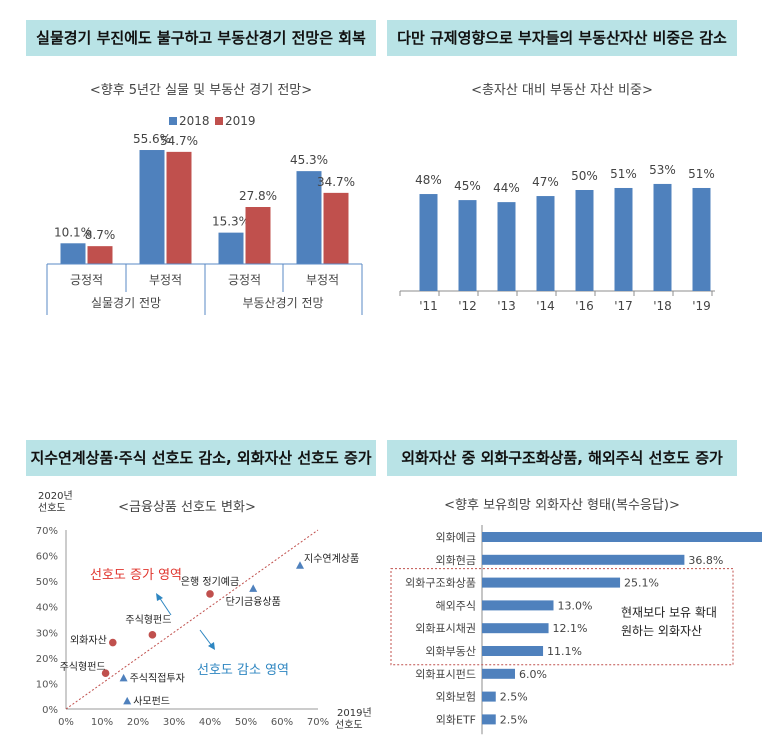  Describe the element at coordinates (701, 306) in the screenshot. I see `x-tick-label: '19` at that location.